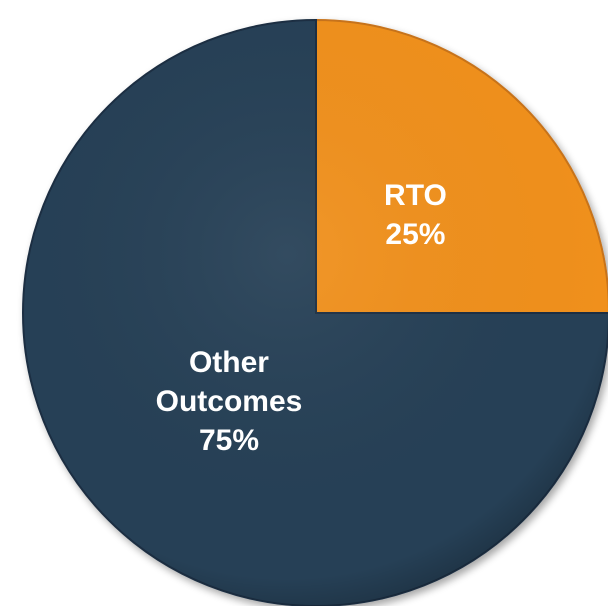 This screenshot has width=608, height=606. I want to click on slice-name: Other, so click(229, 362).